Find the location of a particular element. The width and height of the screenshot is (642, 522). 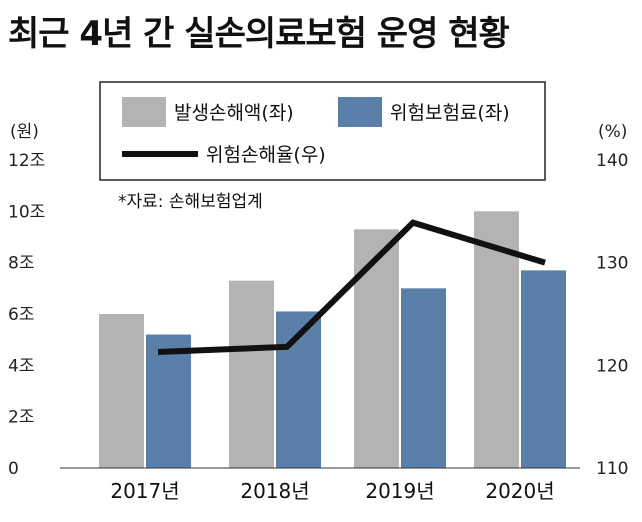

legend: 발생손해액(좌) 위험보험료(좌) 위험손해율(우) is located at coordinates (322, 131).